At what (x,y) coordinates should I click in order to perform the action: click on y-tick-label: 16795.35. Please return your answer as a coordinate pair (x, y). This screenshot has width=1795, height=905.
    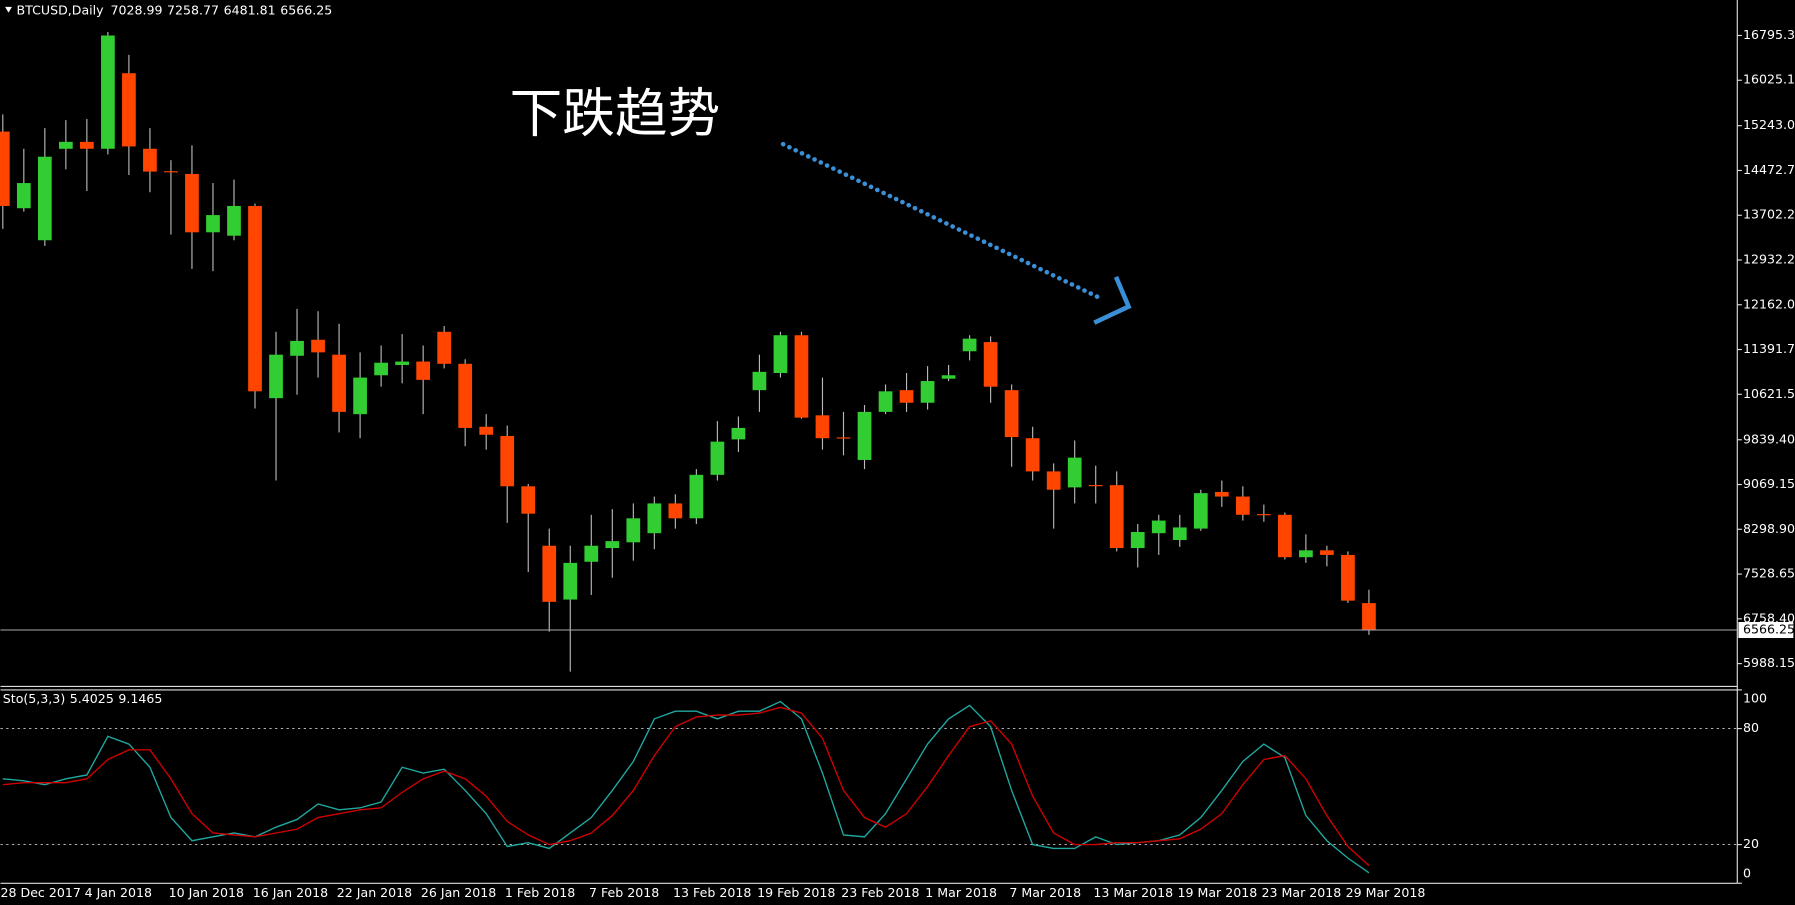
    Looking at the image, I should click on (1769, 34).